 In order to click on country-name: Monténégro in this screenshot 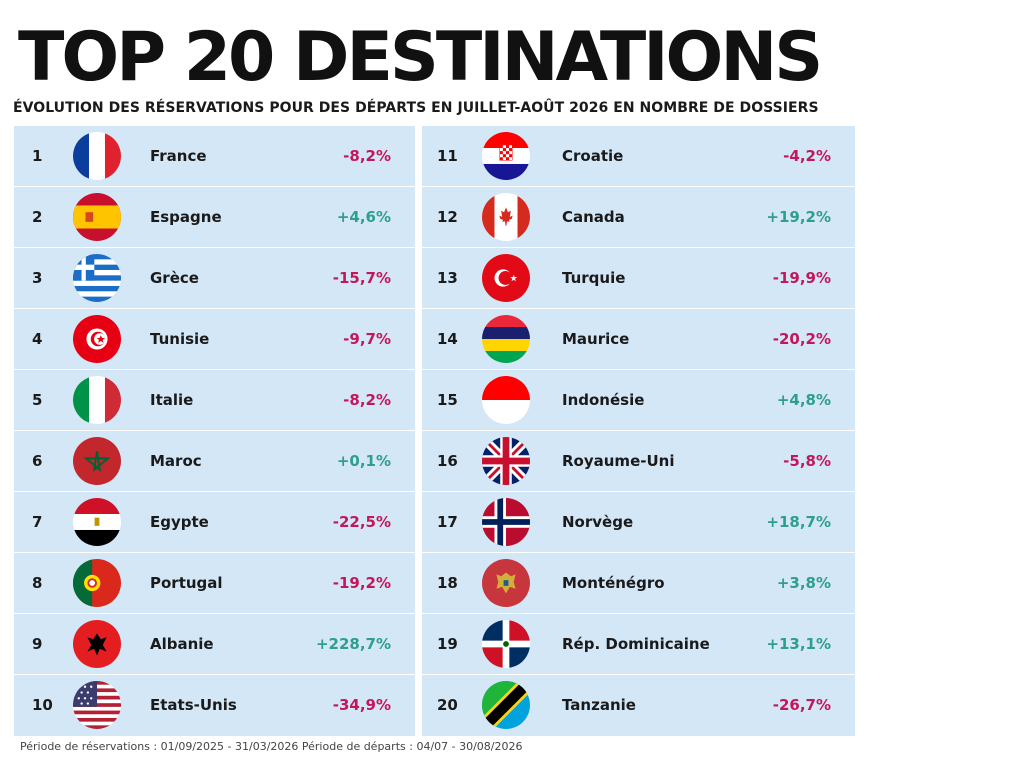, I will do `click(613, 583)`.